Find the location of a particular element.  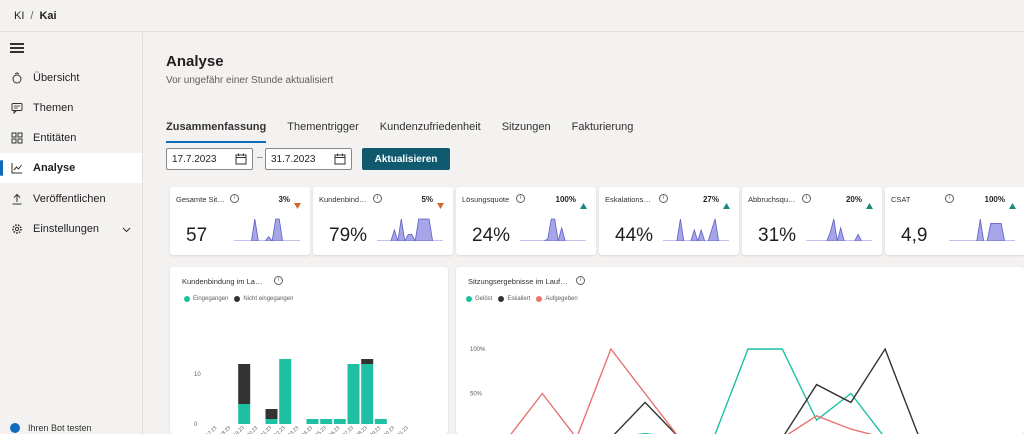

kpi-label: Lösungsquote is located at coordinates (486, 199).